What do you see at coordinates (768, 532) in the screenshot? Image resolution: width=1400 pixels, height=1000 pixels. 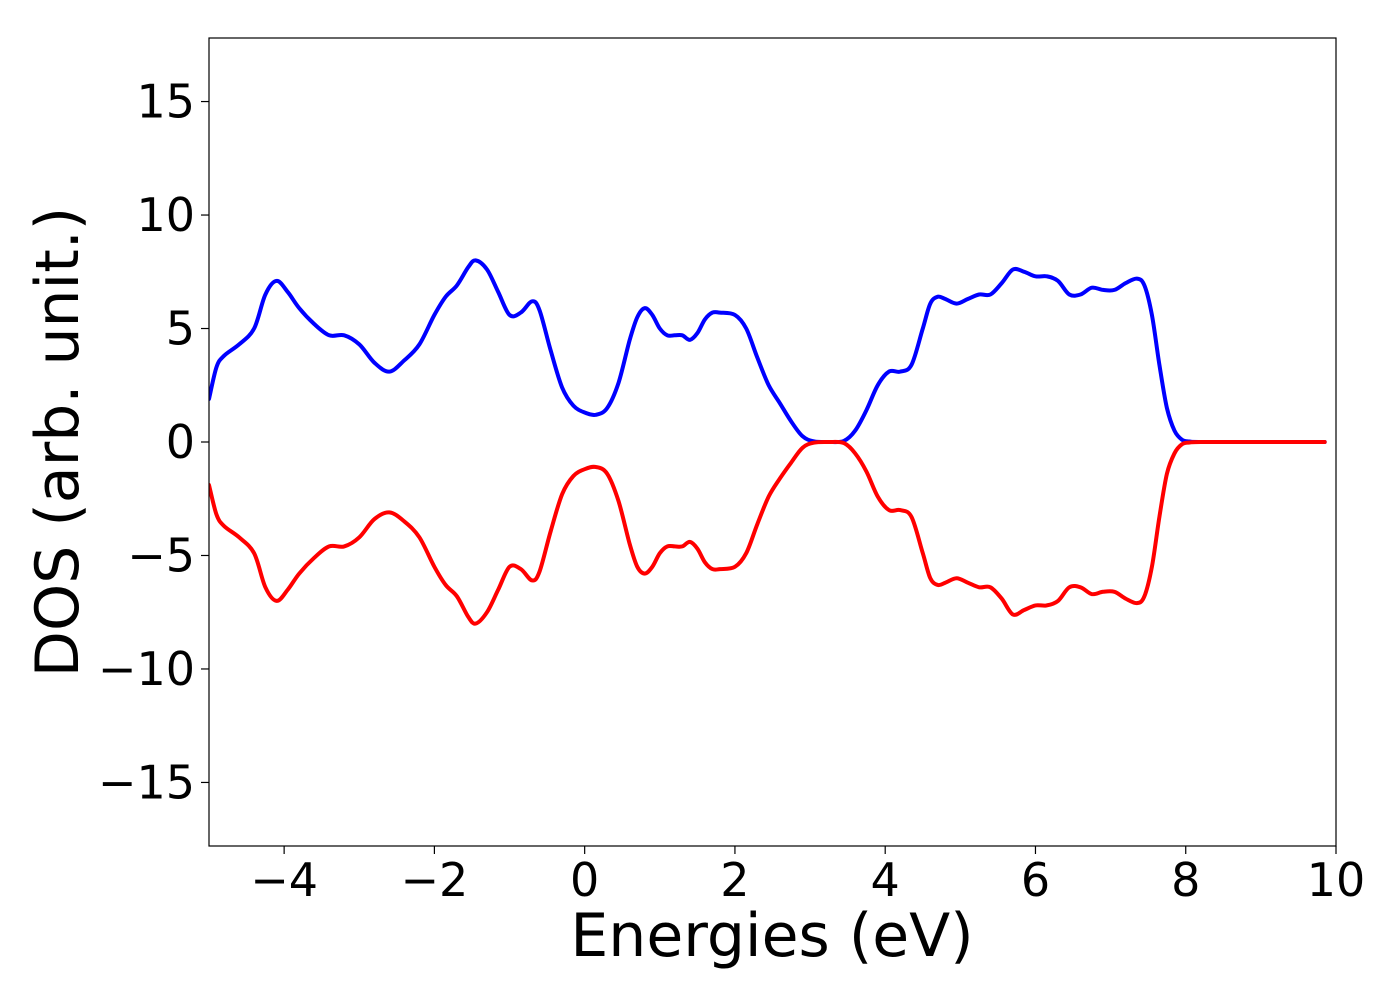 I see `dos-line-negative` at bounding box center [768, 532].